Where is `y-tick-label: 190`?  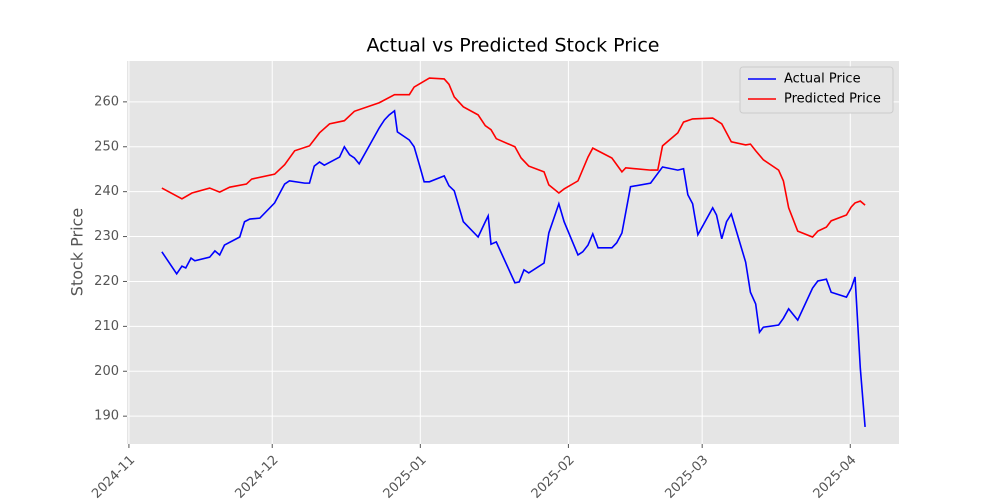
y-tick-label: 190 is located at coordinates (106, 416).